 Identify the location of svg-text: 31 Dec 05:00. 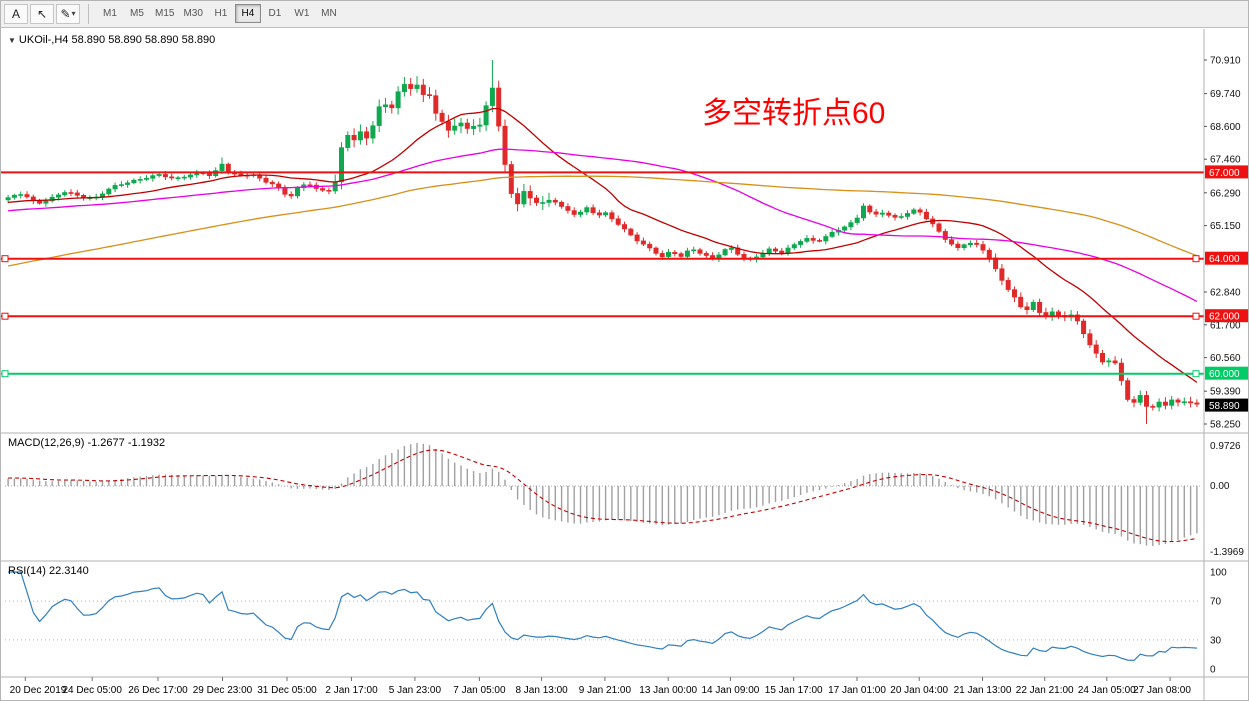
(287, 690).